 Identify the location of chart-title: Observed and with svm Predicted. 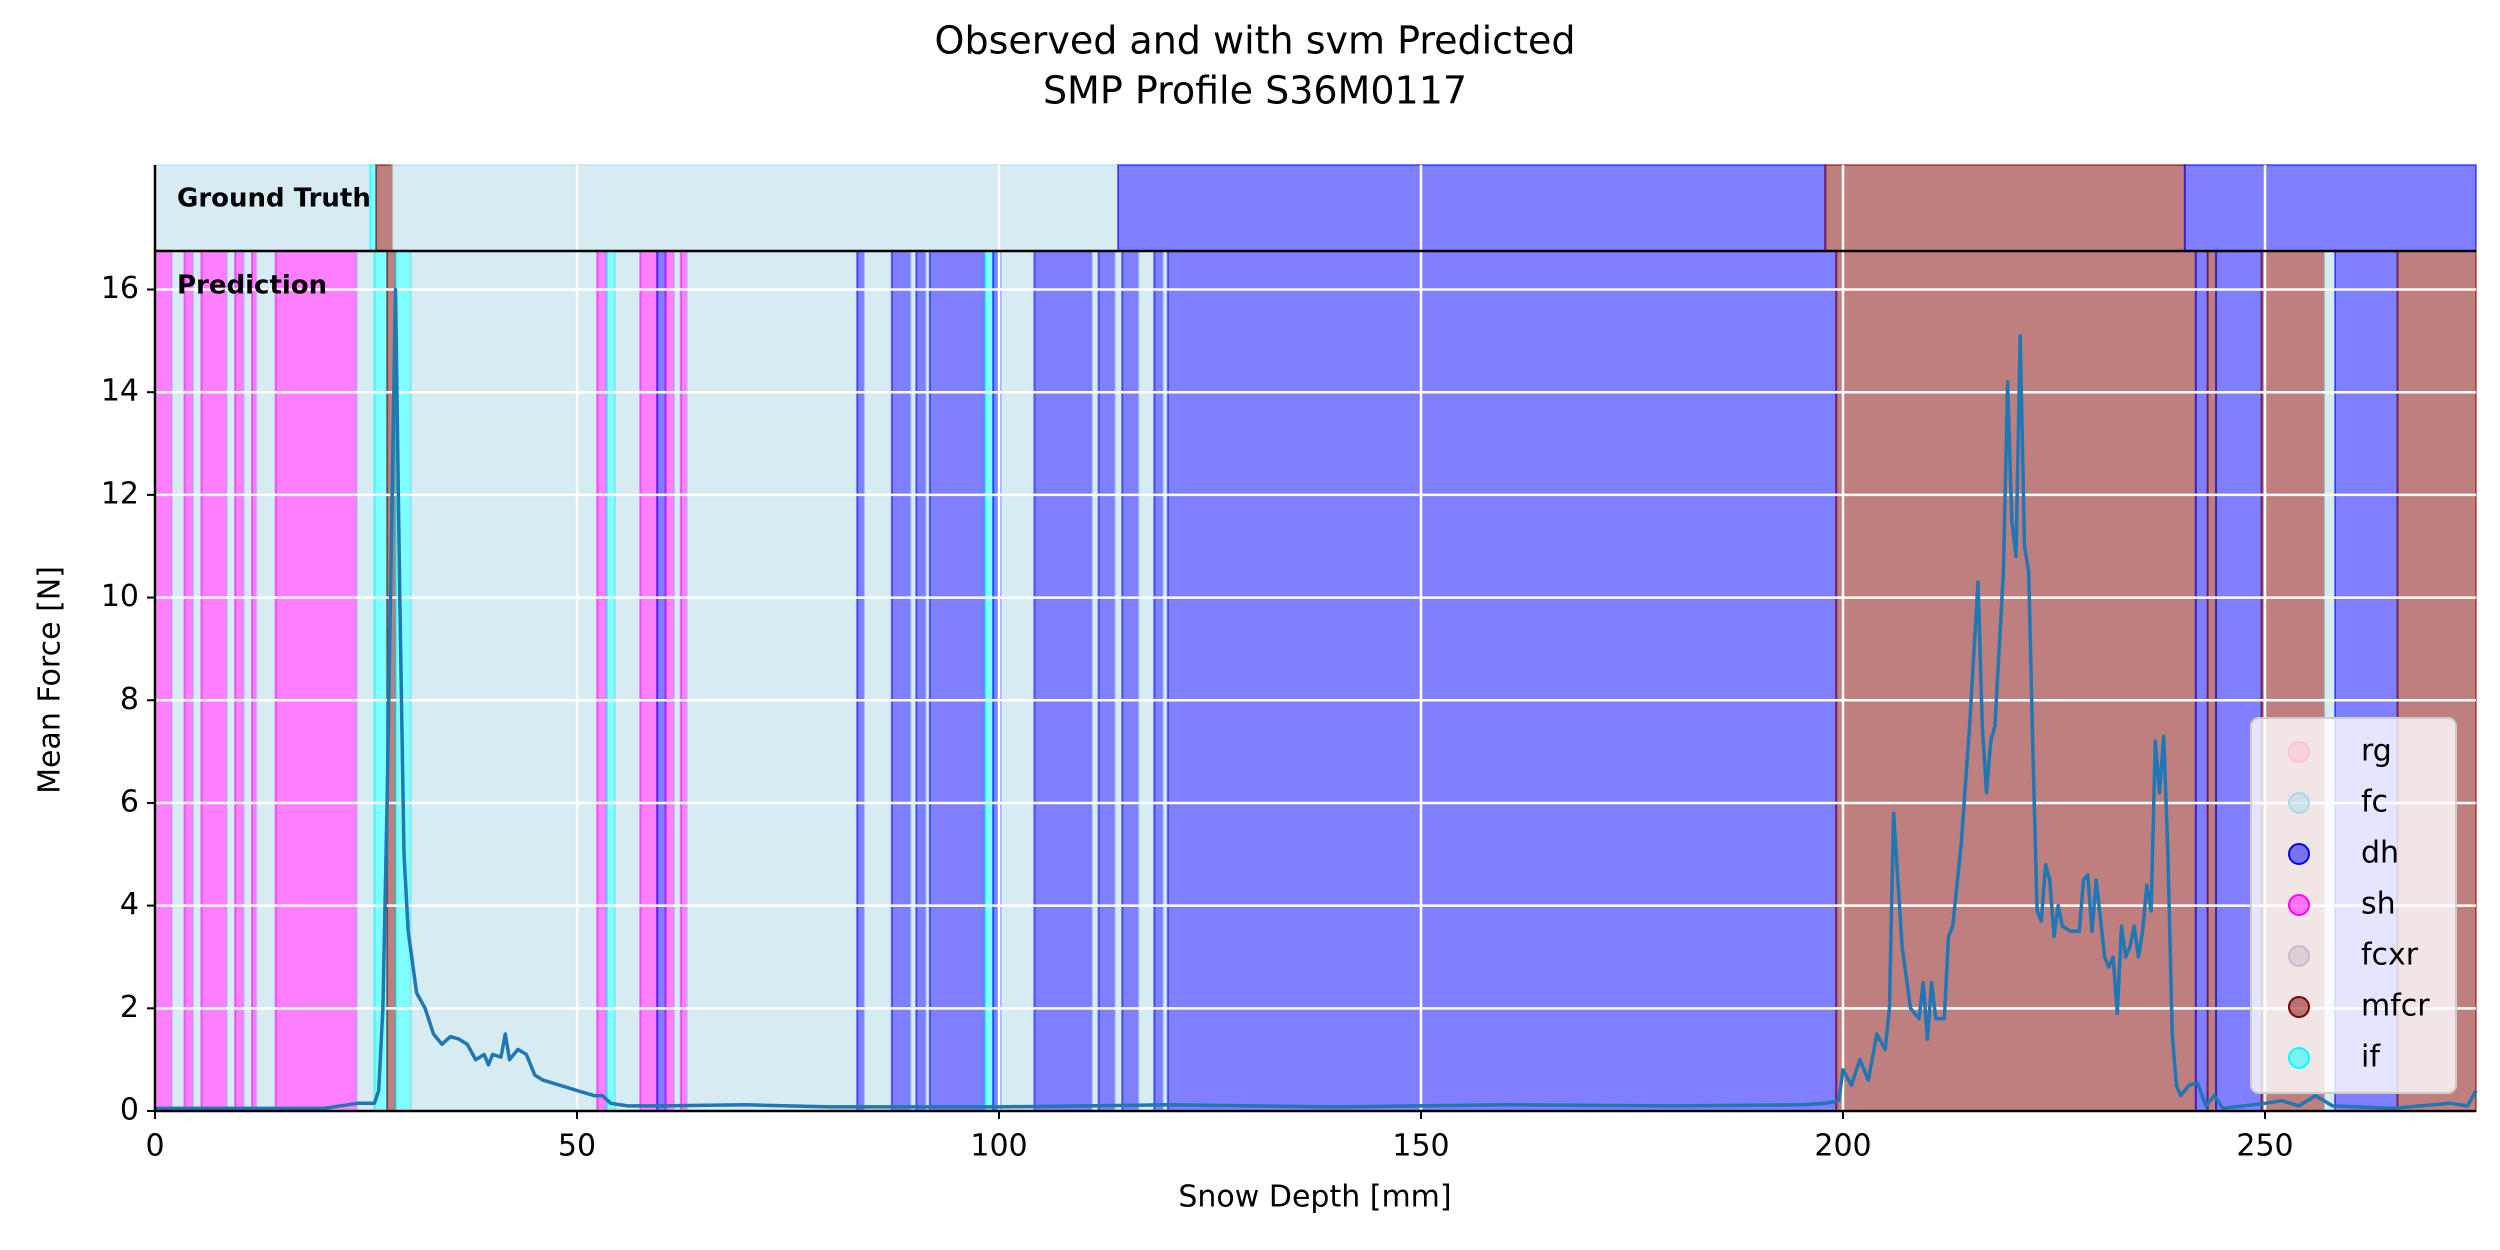
(1255, 41).